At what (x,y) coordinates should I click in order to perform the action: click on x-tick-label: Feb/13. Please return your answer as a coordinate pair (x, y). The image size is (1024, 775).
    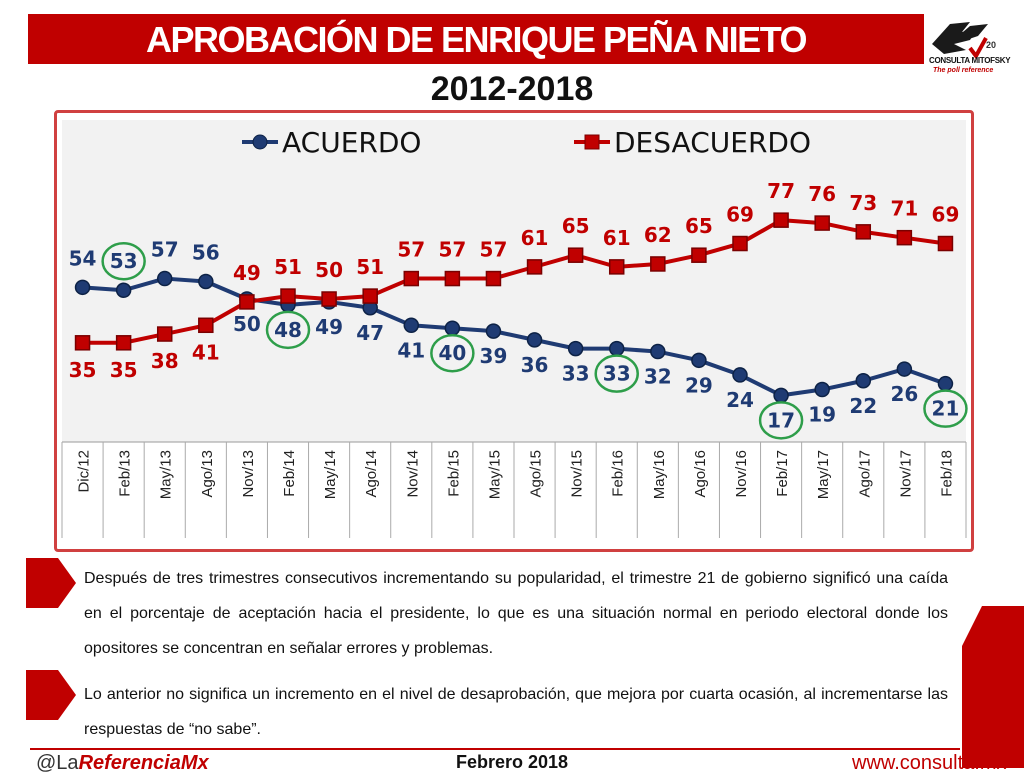
    Looking at the image, I should click on (125, 473).